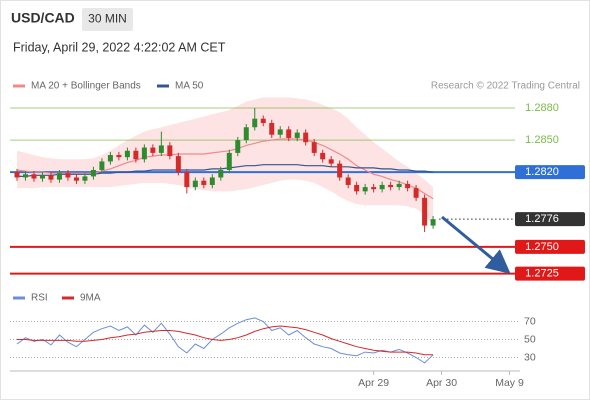 This screenshot has width=590, height=400. Describe the element at coordinates (509, 383) in the screenshot. I see `x-tick-label: May 9` at that location.